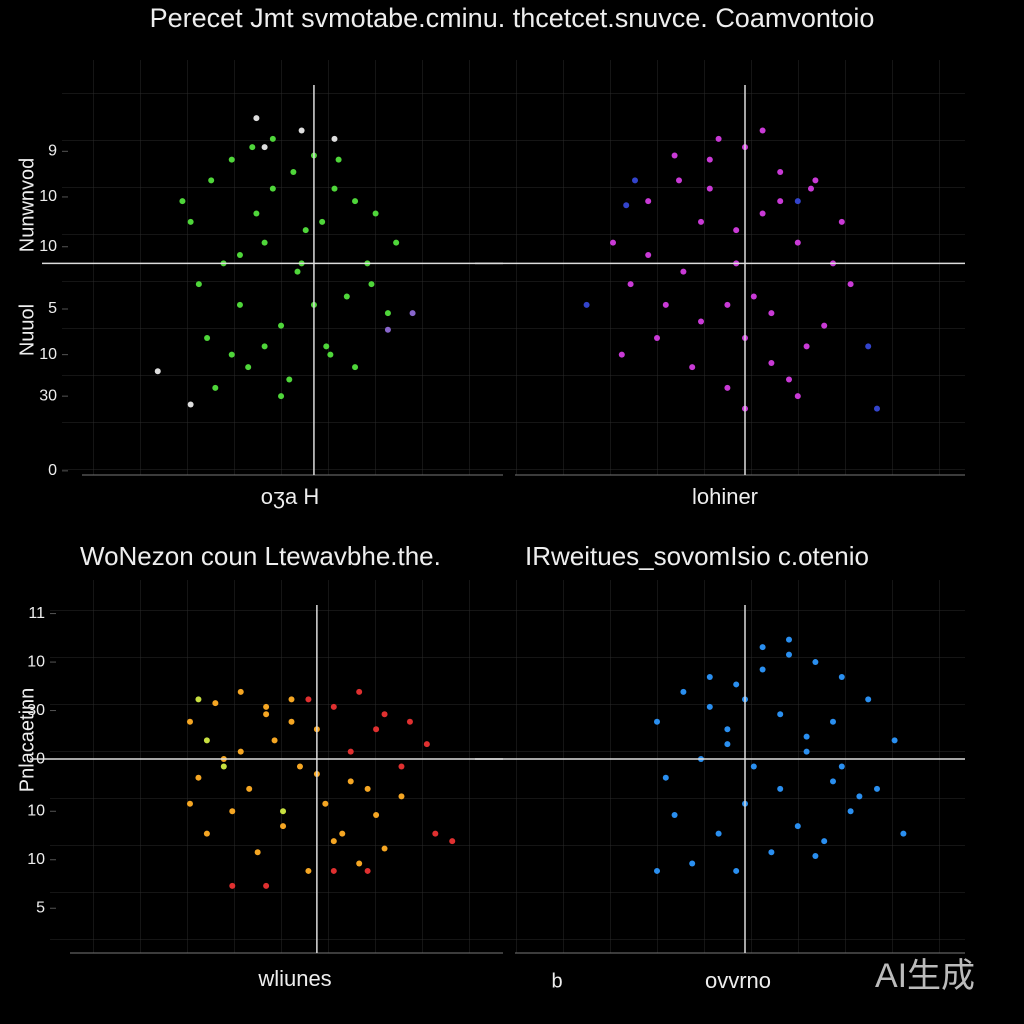 The image size is (1024, 1024). Describe the element at coordinates (27, 740) in the screenshot. I see `y-axis-label: Pnlacaetinn` at that location.